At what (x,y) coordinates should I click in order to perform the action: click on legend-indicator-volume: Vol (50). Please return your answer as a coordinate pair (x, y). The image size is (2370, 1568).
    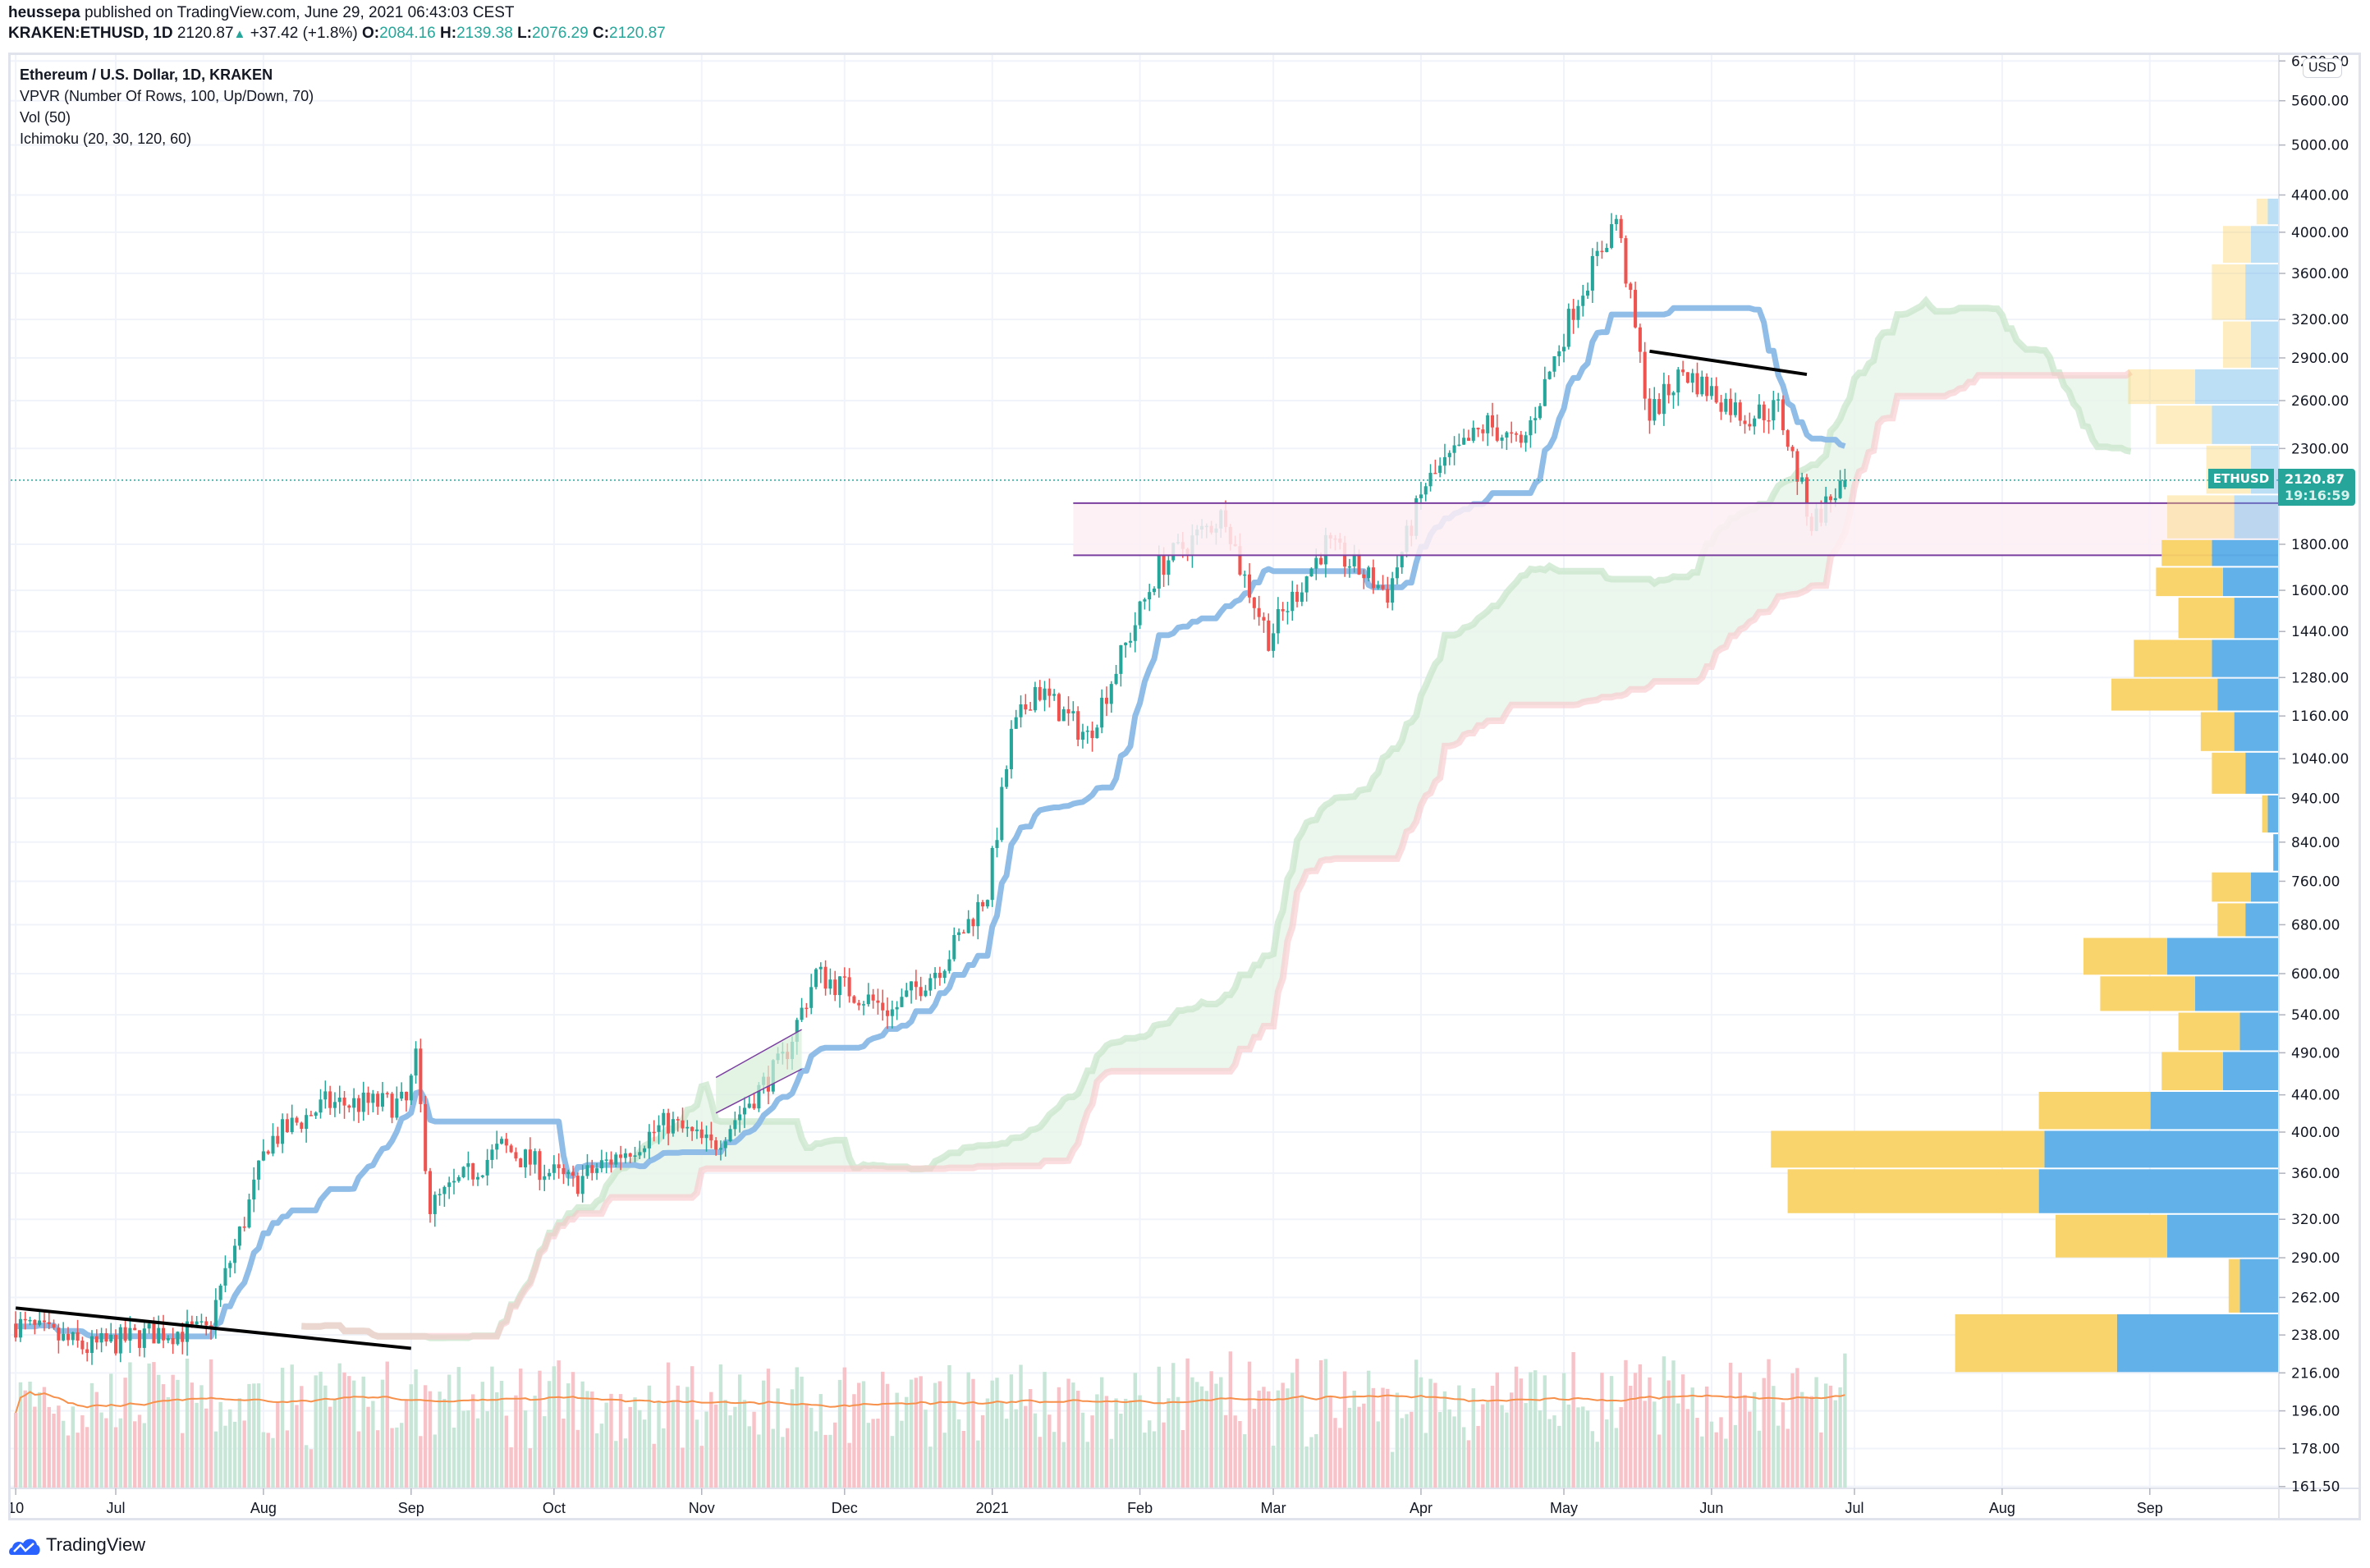
    Looking at the image, I should click on (45, 117).